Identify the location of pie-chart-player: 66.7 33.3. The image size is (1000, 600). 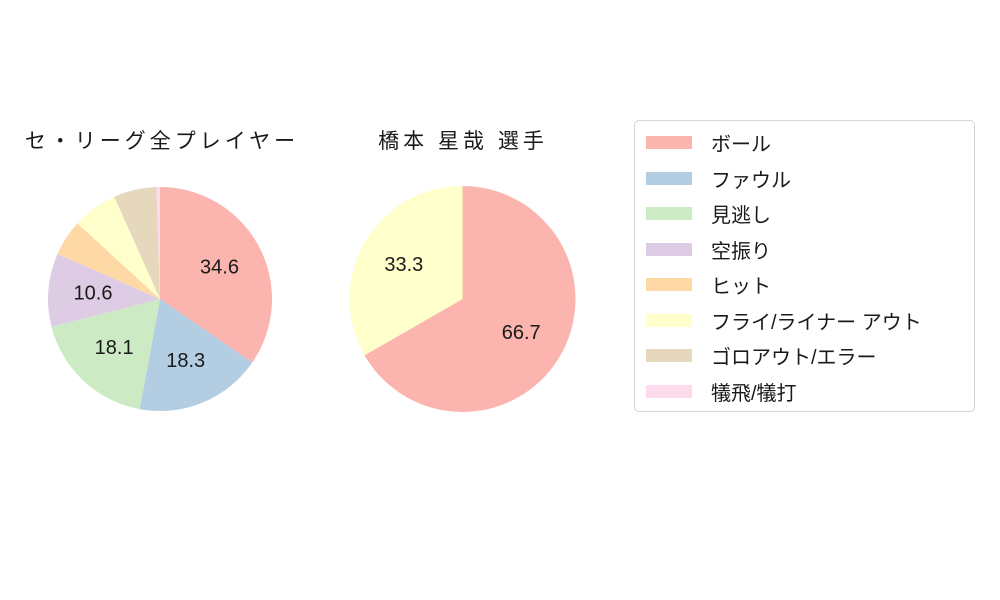
(462, 299).